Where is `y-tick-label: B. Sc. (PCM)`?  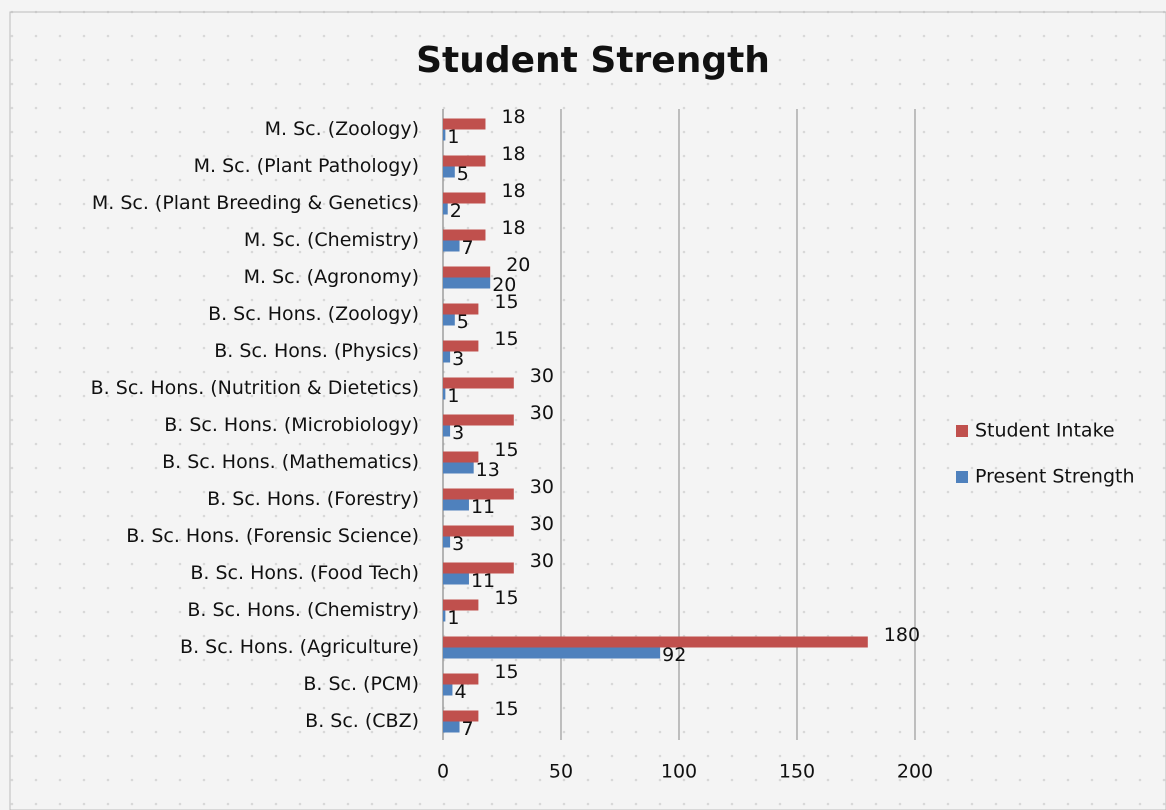
y-tick-label: B. Sc. (PCM) is located at coordinates (361, 684).